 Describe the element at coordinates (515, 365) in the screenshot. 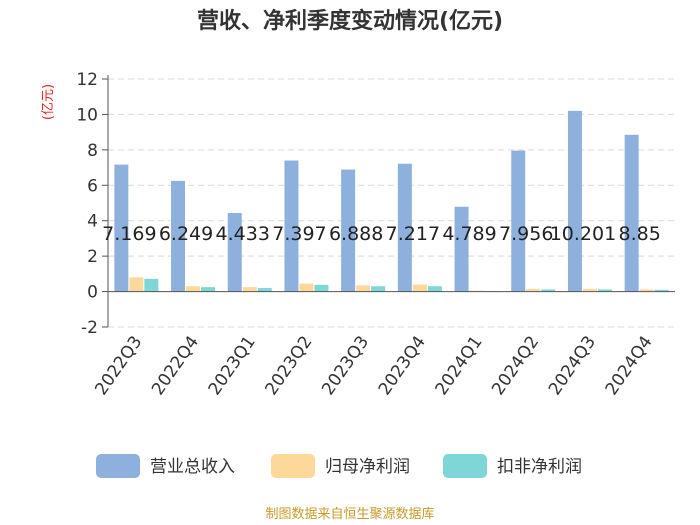

I see `x-tick-label: 2024Q2` at that location.